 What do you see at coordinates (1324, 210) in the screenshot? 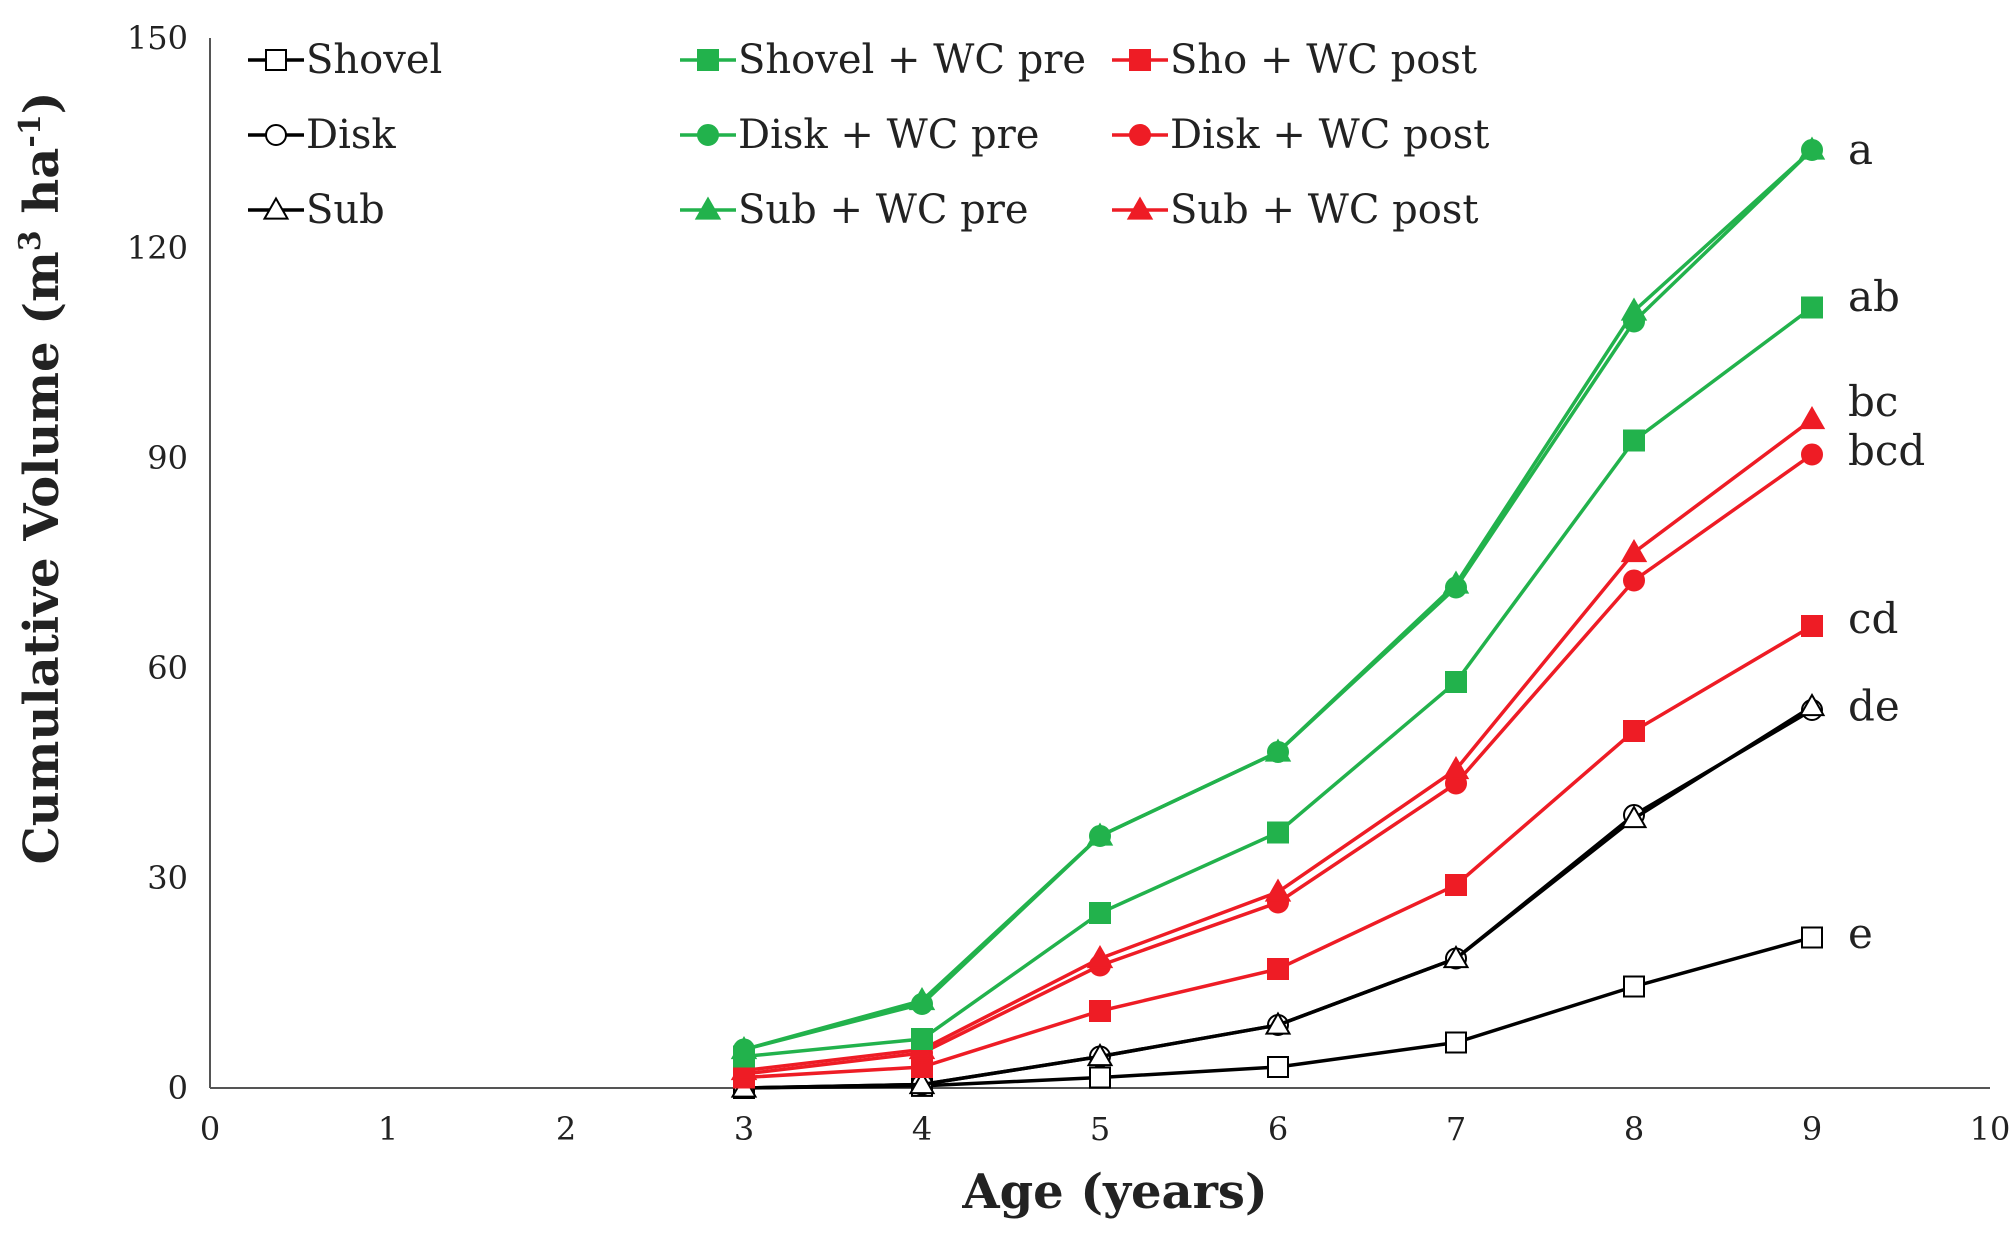
I see `legend-label: Sub + WC post` at bounding box center [1324, 210].